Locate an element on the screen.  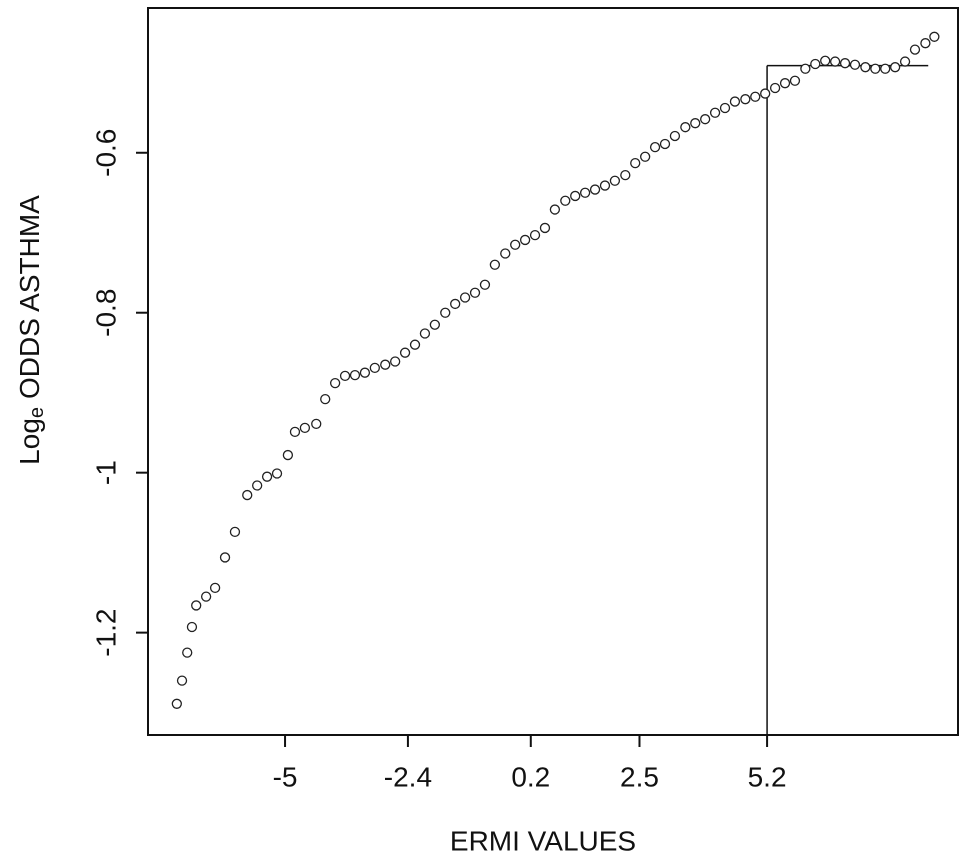
x-axis-label: ERMI VALUES is located at coordinates (543, 840).